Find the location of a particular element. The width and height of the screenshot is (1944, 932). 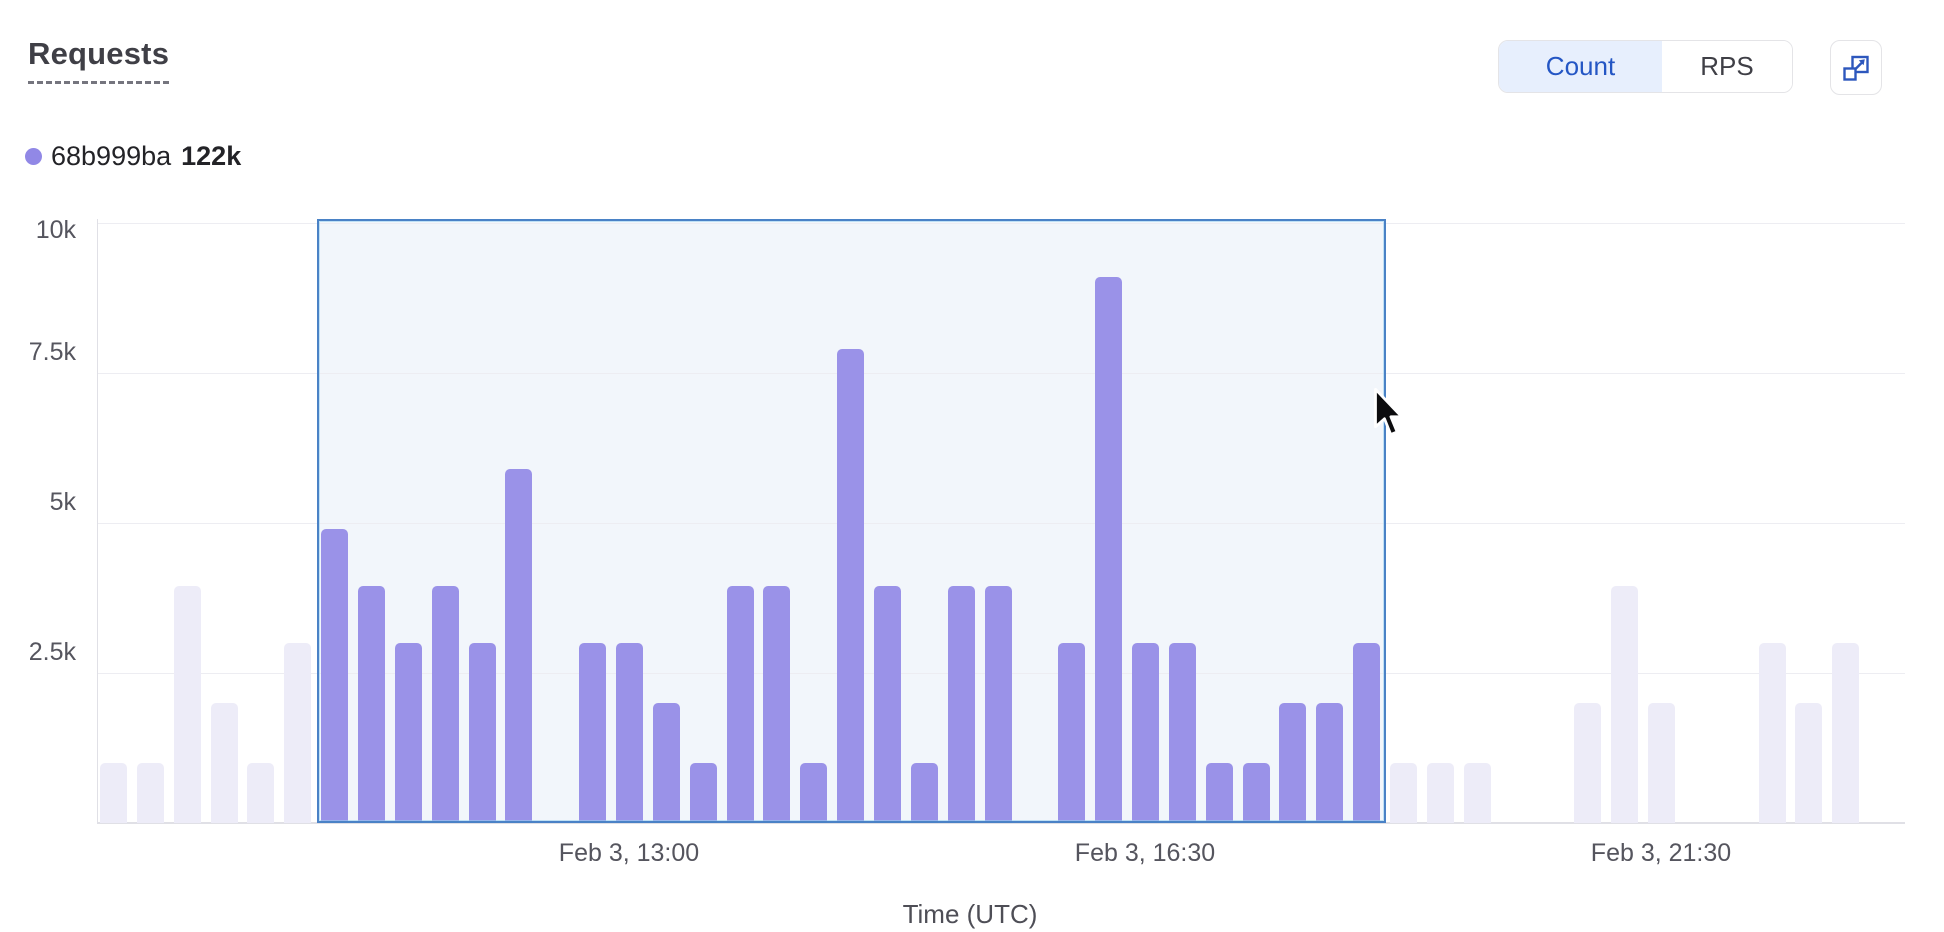

legend: 68b999ba 122k is located at coordinates (133, 156).